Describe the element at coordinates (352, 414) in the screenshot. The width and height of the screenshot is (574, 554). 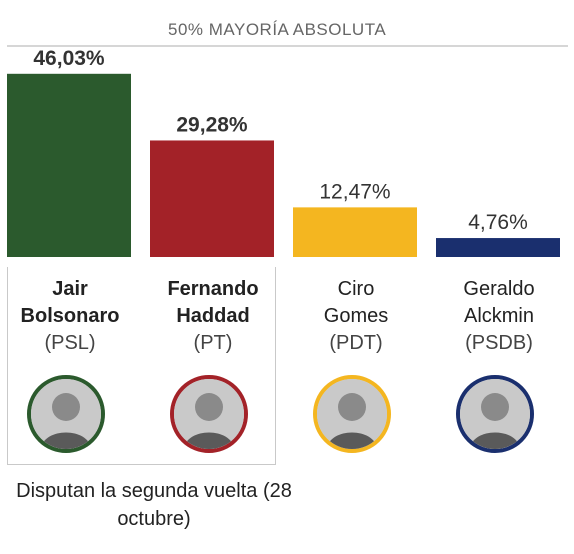
I see `candidate-photo-gomes` at that location.